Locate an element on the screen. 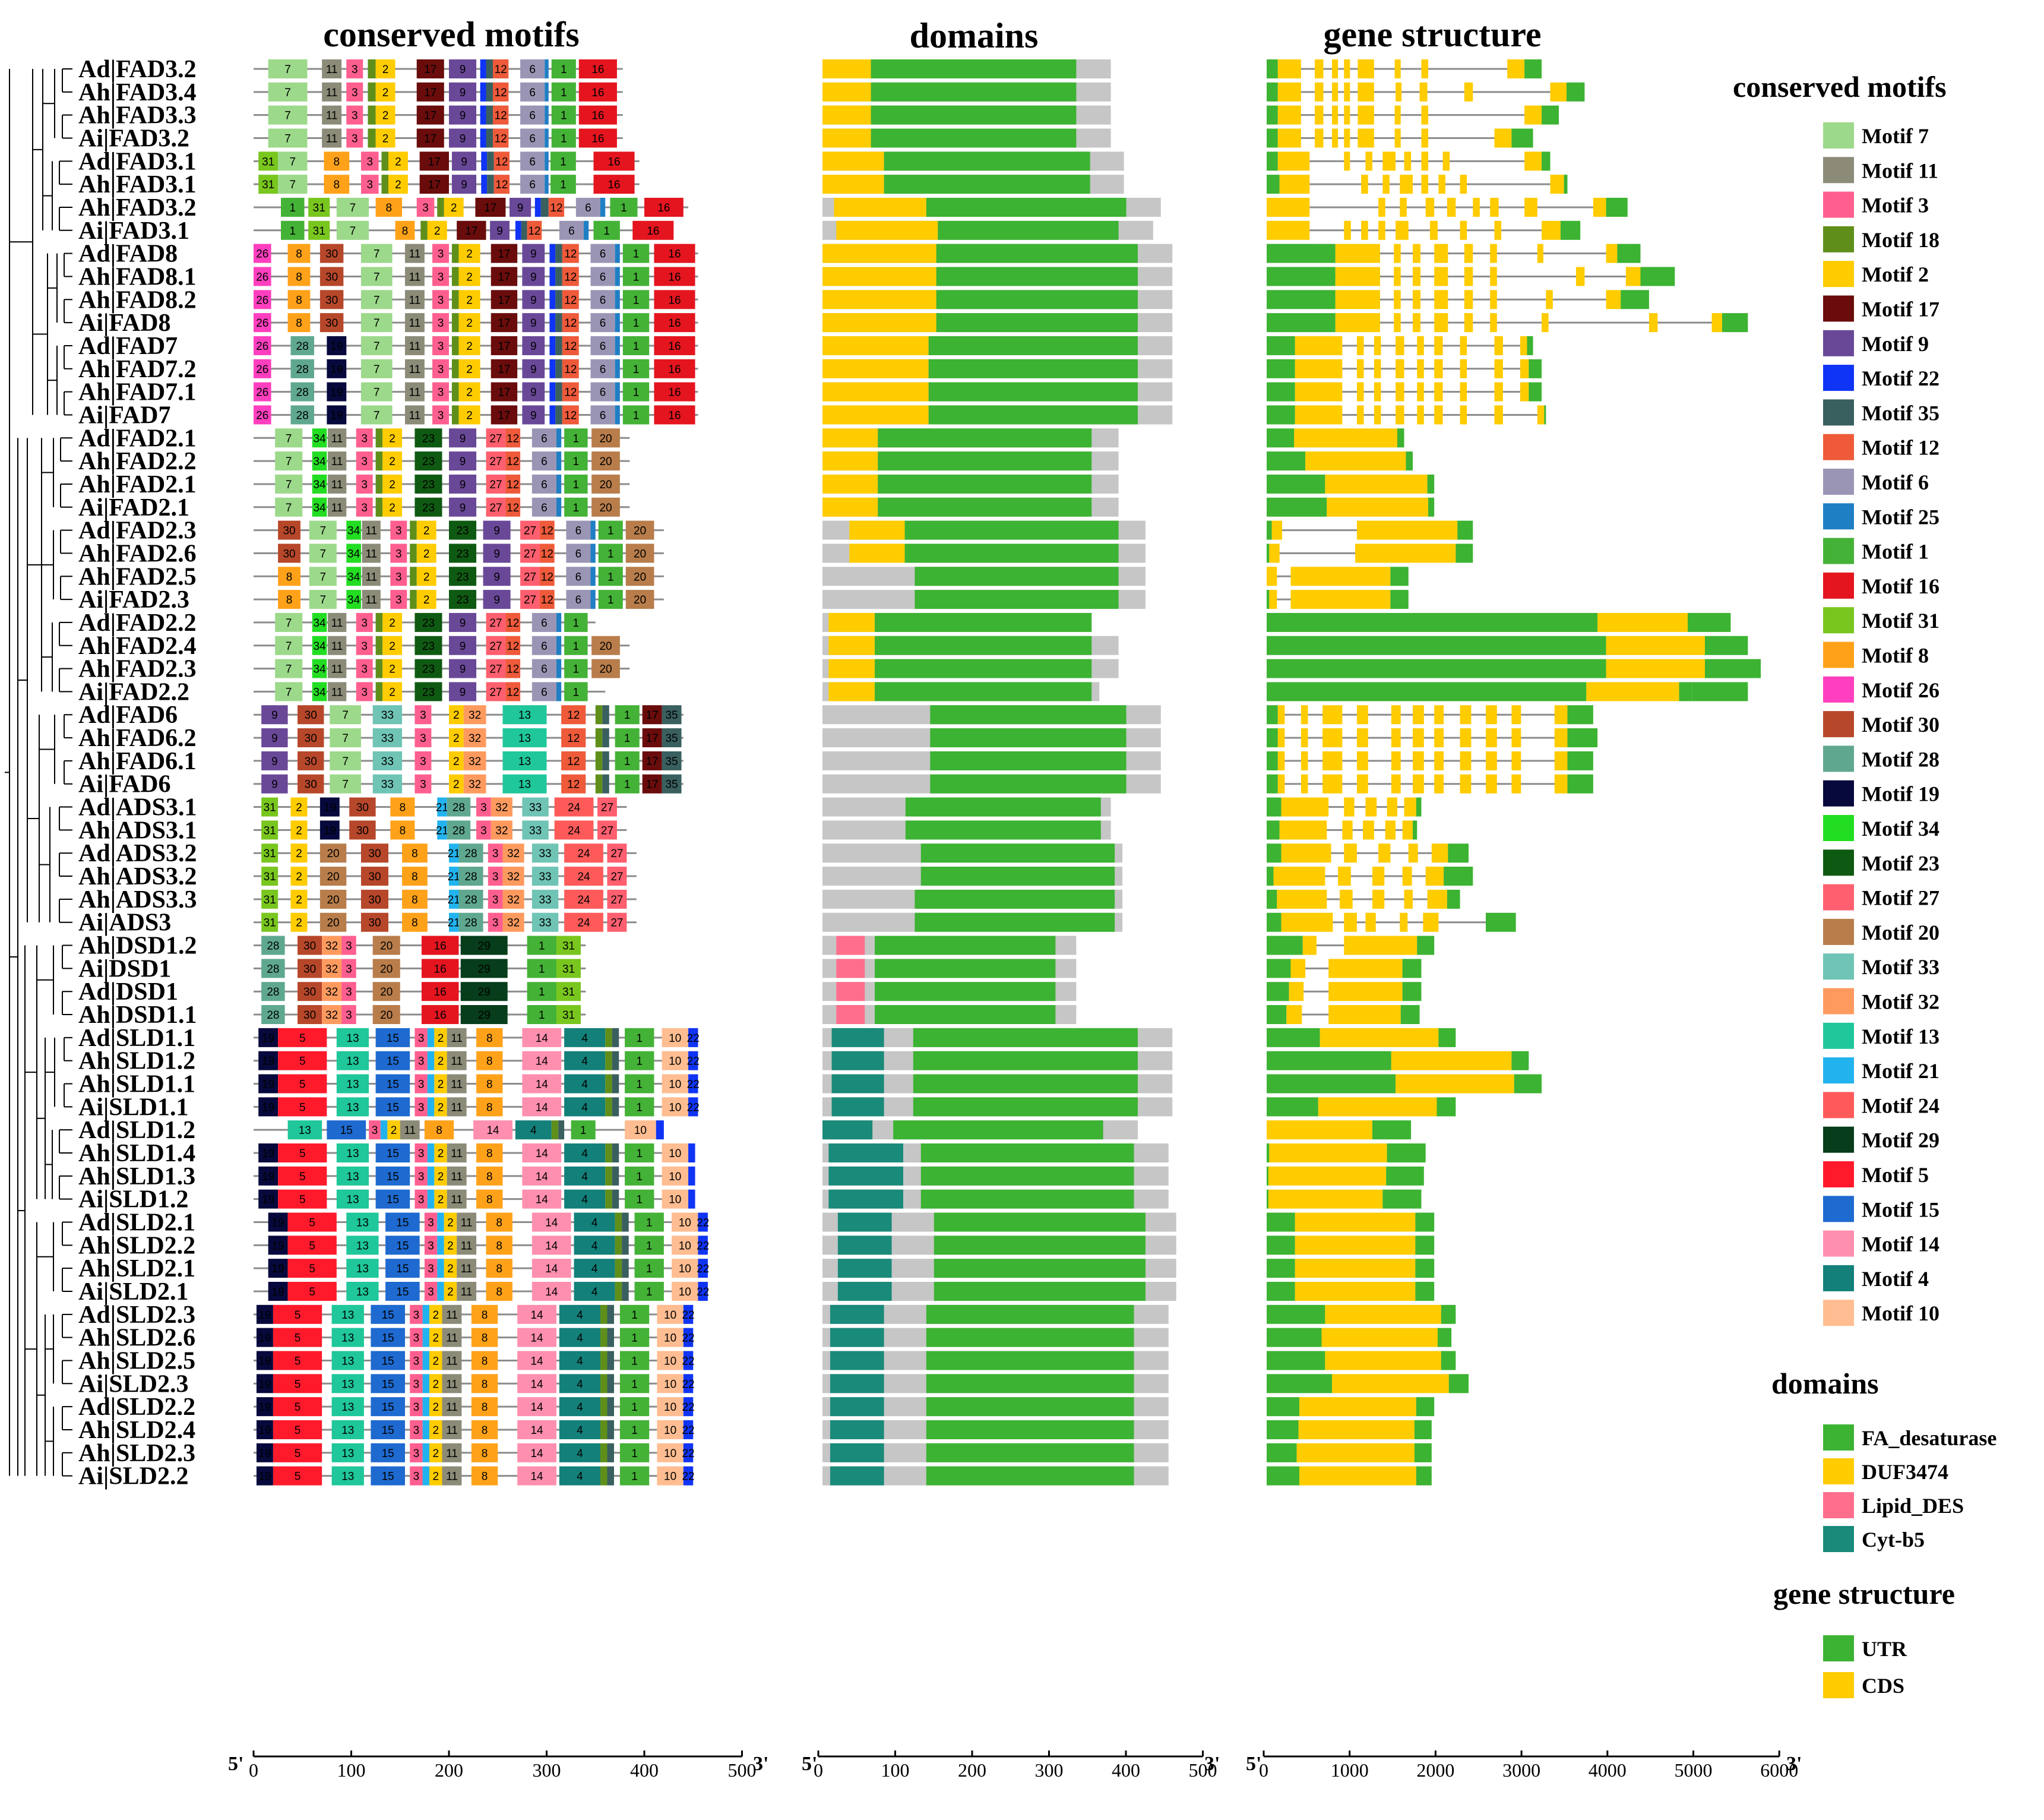 This screenshot has width=2044, height=1820. motif-5-box is located at coordinates (302, 1084).